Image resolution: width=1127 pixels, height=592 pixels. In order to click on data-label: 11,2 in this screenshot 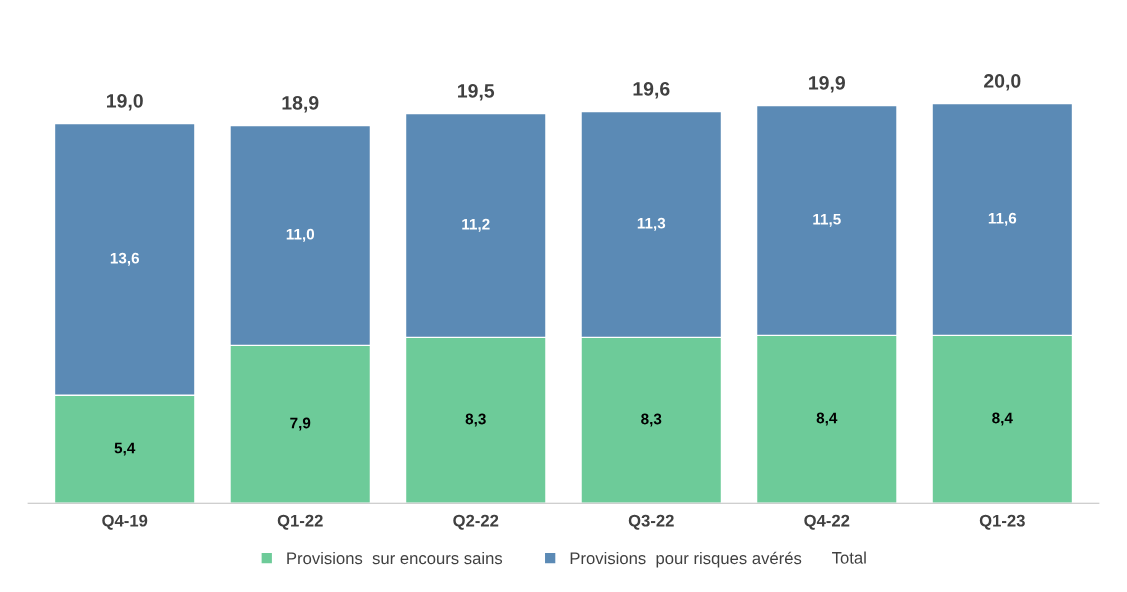, I will do `click(476, 225)`.